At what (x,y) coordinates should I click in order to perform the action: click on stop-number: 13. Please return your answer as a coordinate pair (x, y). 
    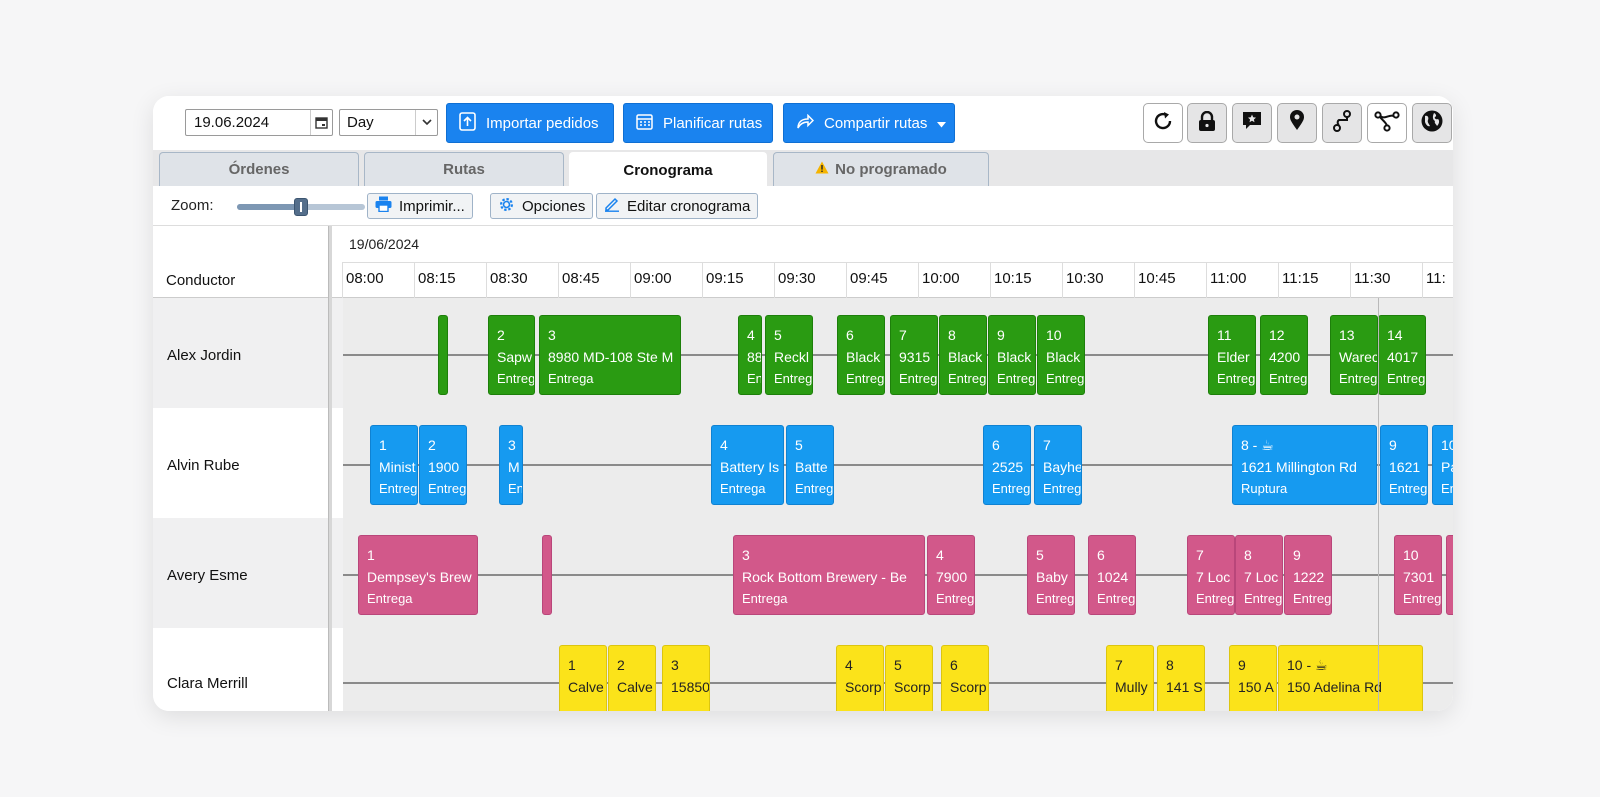
    Looking at the image, I should click on (1347, 335).